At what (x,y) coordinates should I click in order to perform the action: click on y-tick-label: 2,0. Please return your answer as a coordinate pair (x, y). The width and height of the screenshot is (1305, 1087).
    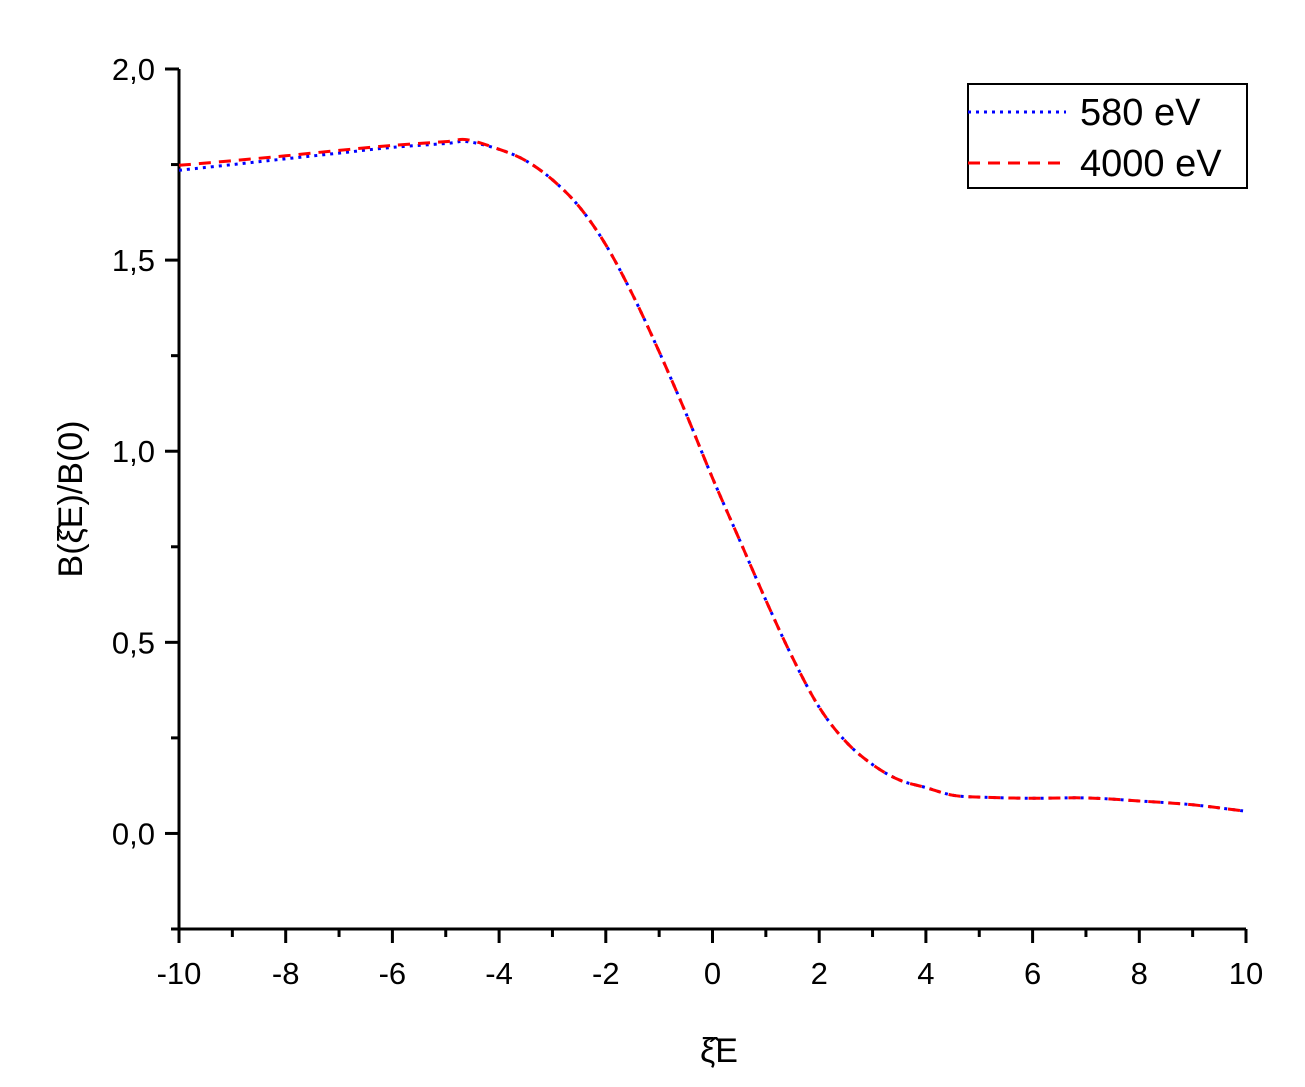
    Looking at the image, I should click on (133, 69).